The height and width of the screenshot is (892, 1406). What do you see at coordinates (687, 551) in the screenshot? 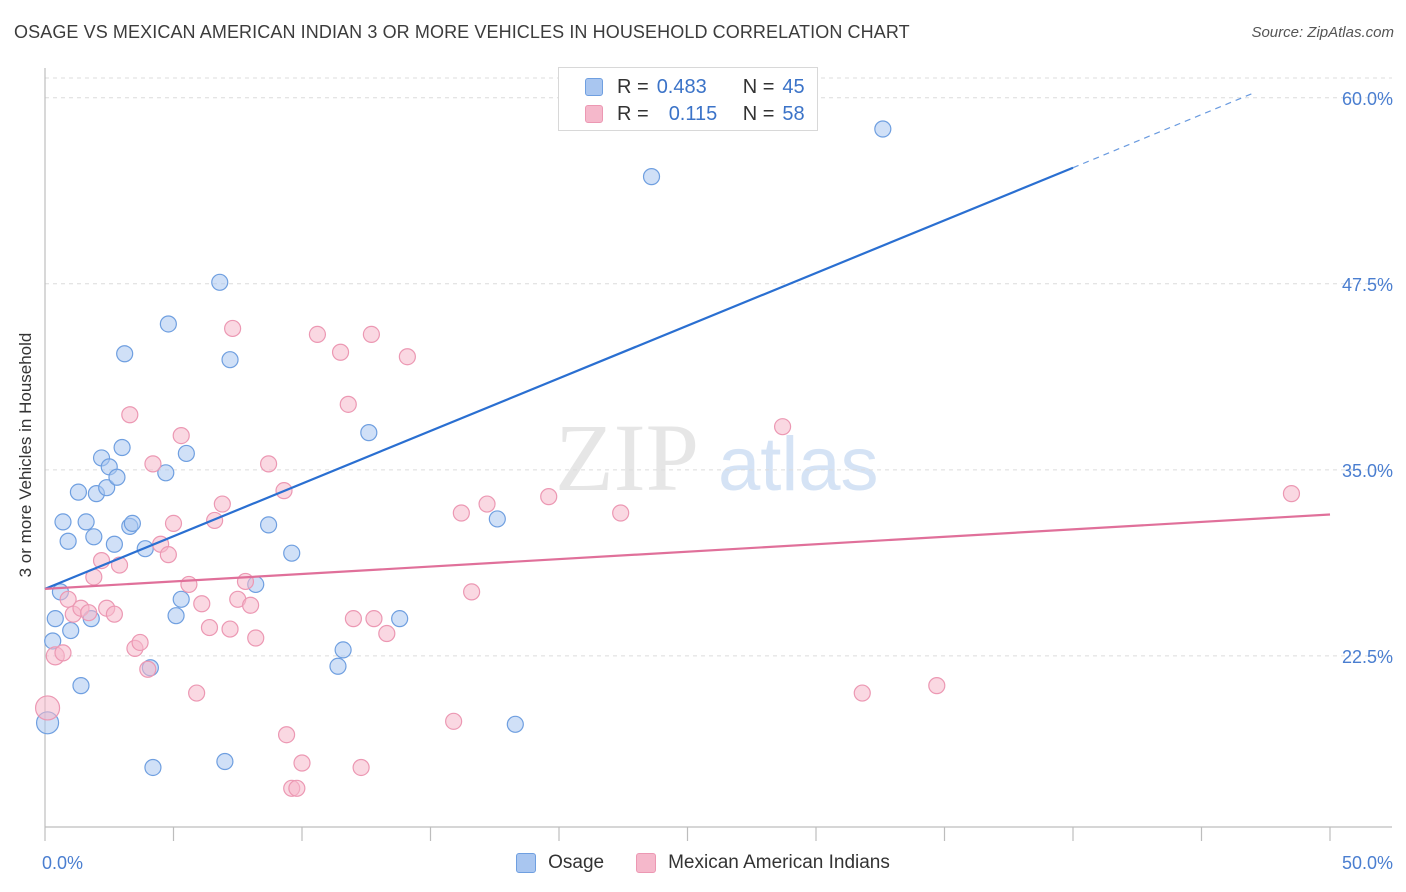
I see `trend-line-mexican-american-indians` at bounding box center [687, 551].